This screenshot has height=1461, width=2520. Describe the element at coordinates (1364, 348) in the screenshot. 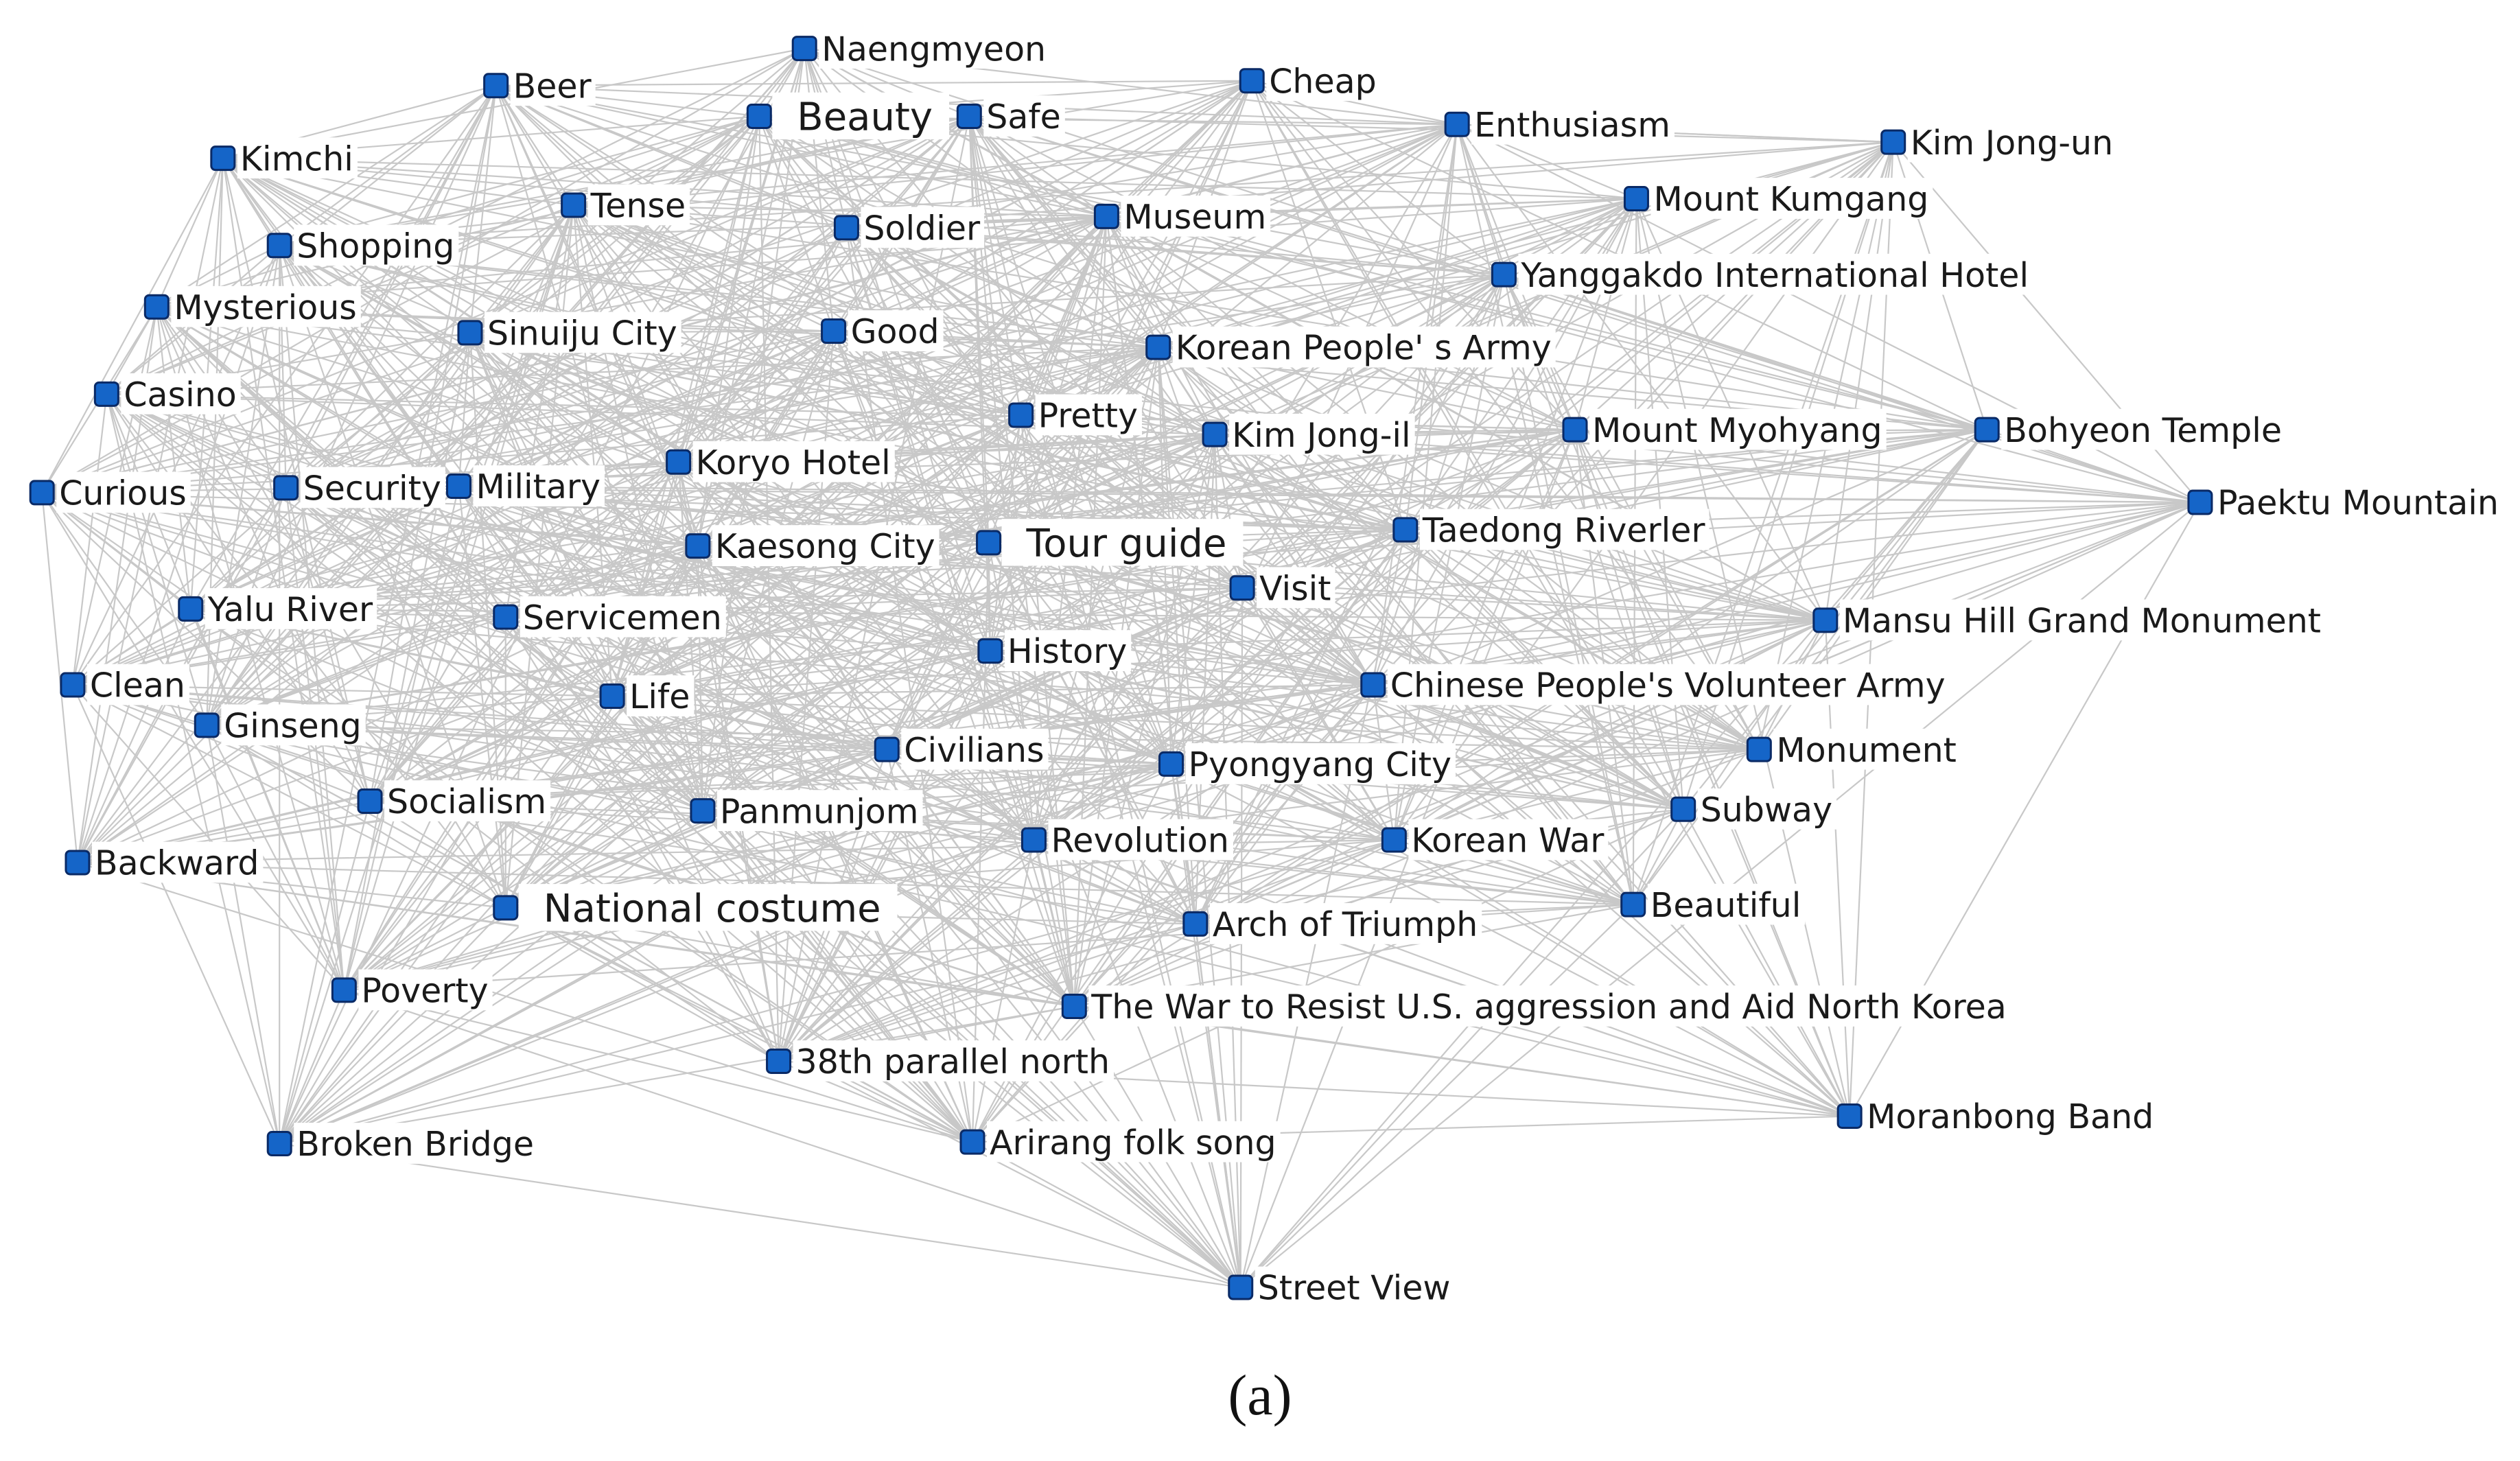

I see `node-label: Korean People' s Army` at that location.